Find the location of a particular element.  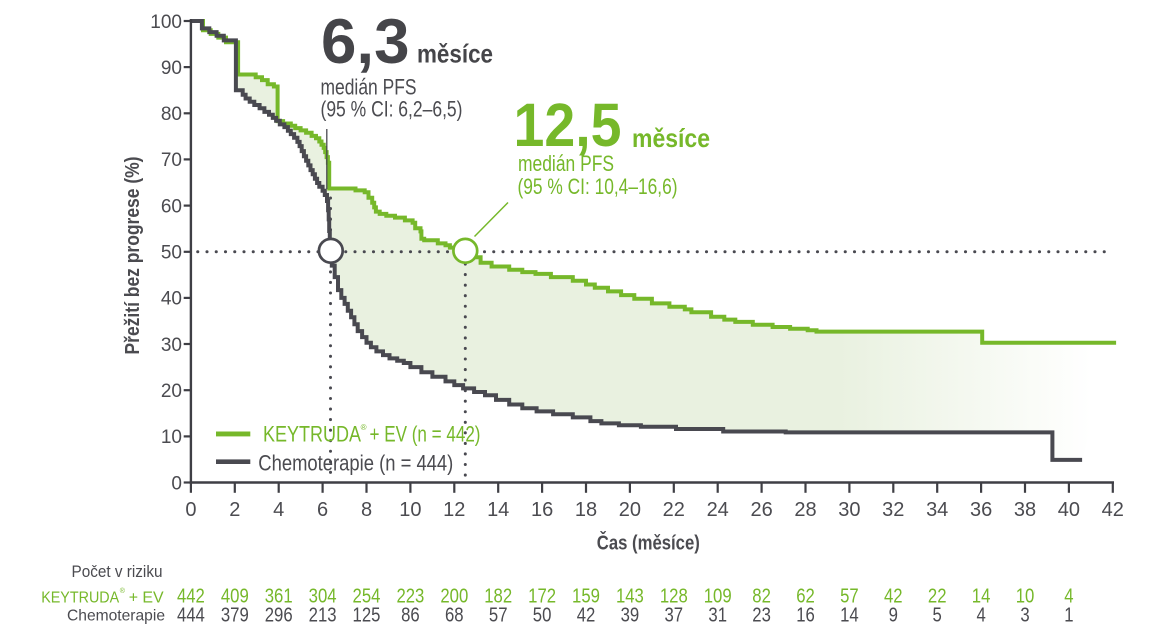

svg-text: 80 is located at coordinates (171, 114).